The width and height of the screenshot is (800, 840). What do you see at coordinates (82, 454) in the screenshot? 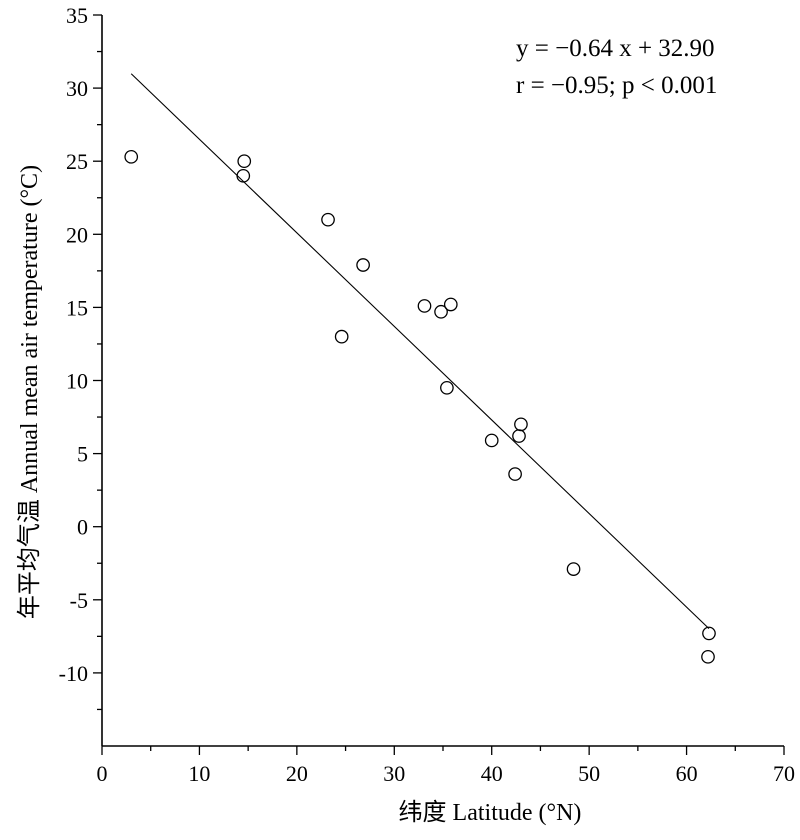
I see `y-tick-label: 5` at bounding box center [82, 454].